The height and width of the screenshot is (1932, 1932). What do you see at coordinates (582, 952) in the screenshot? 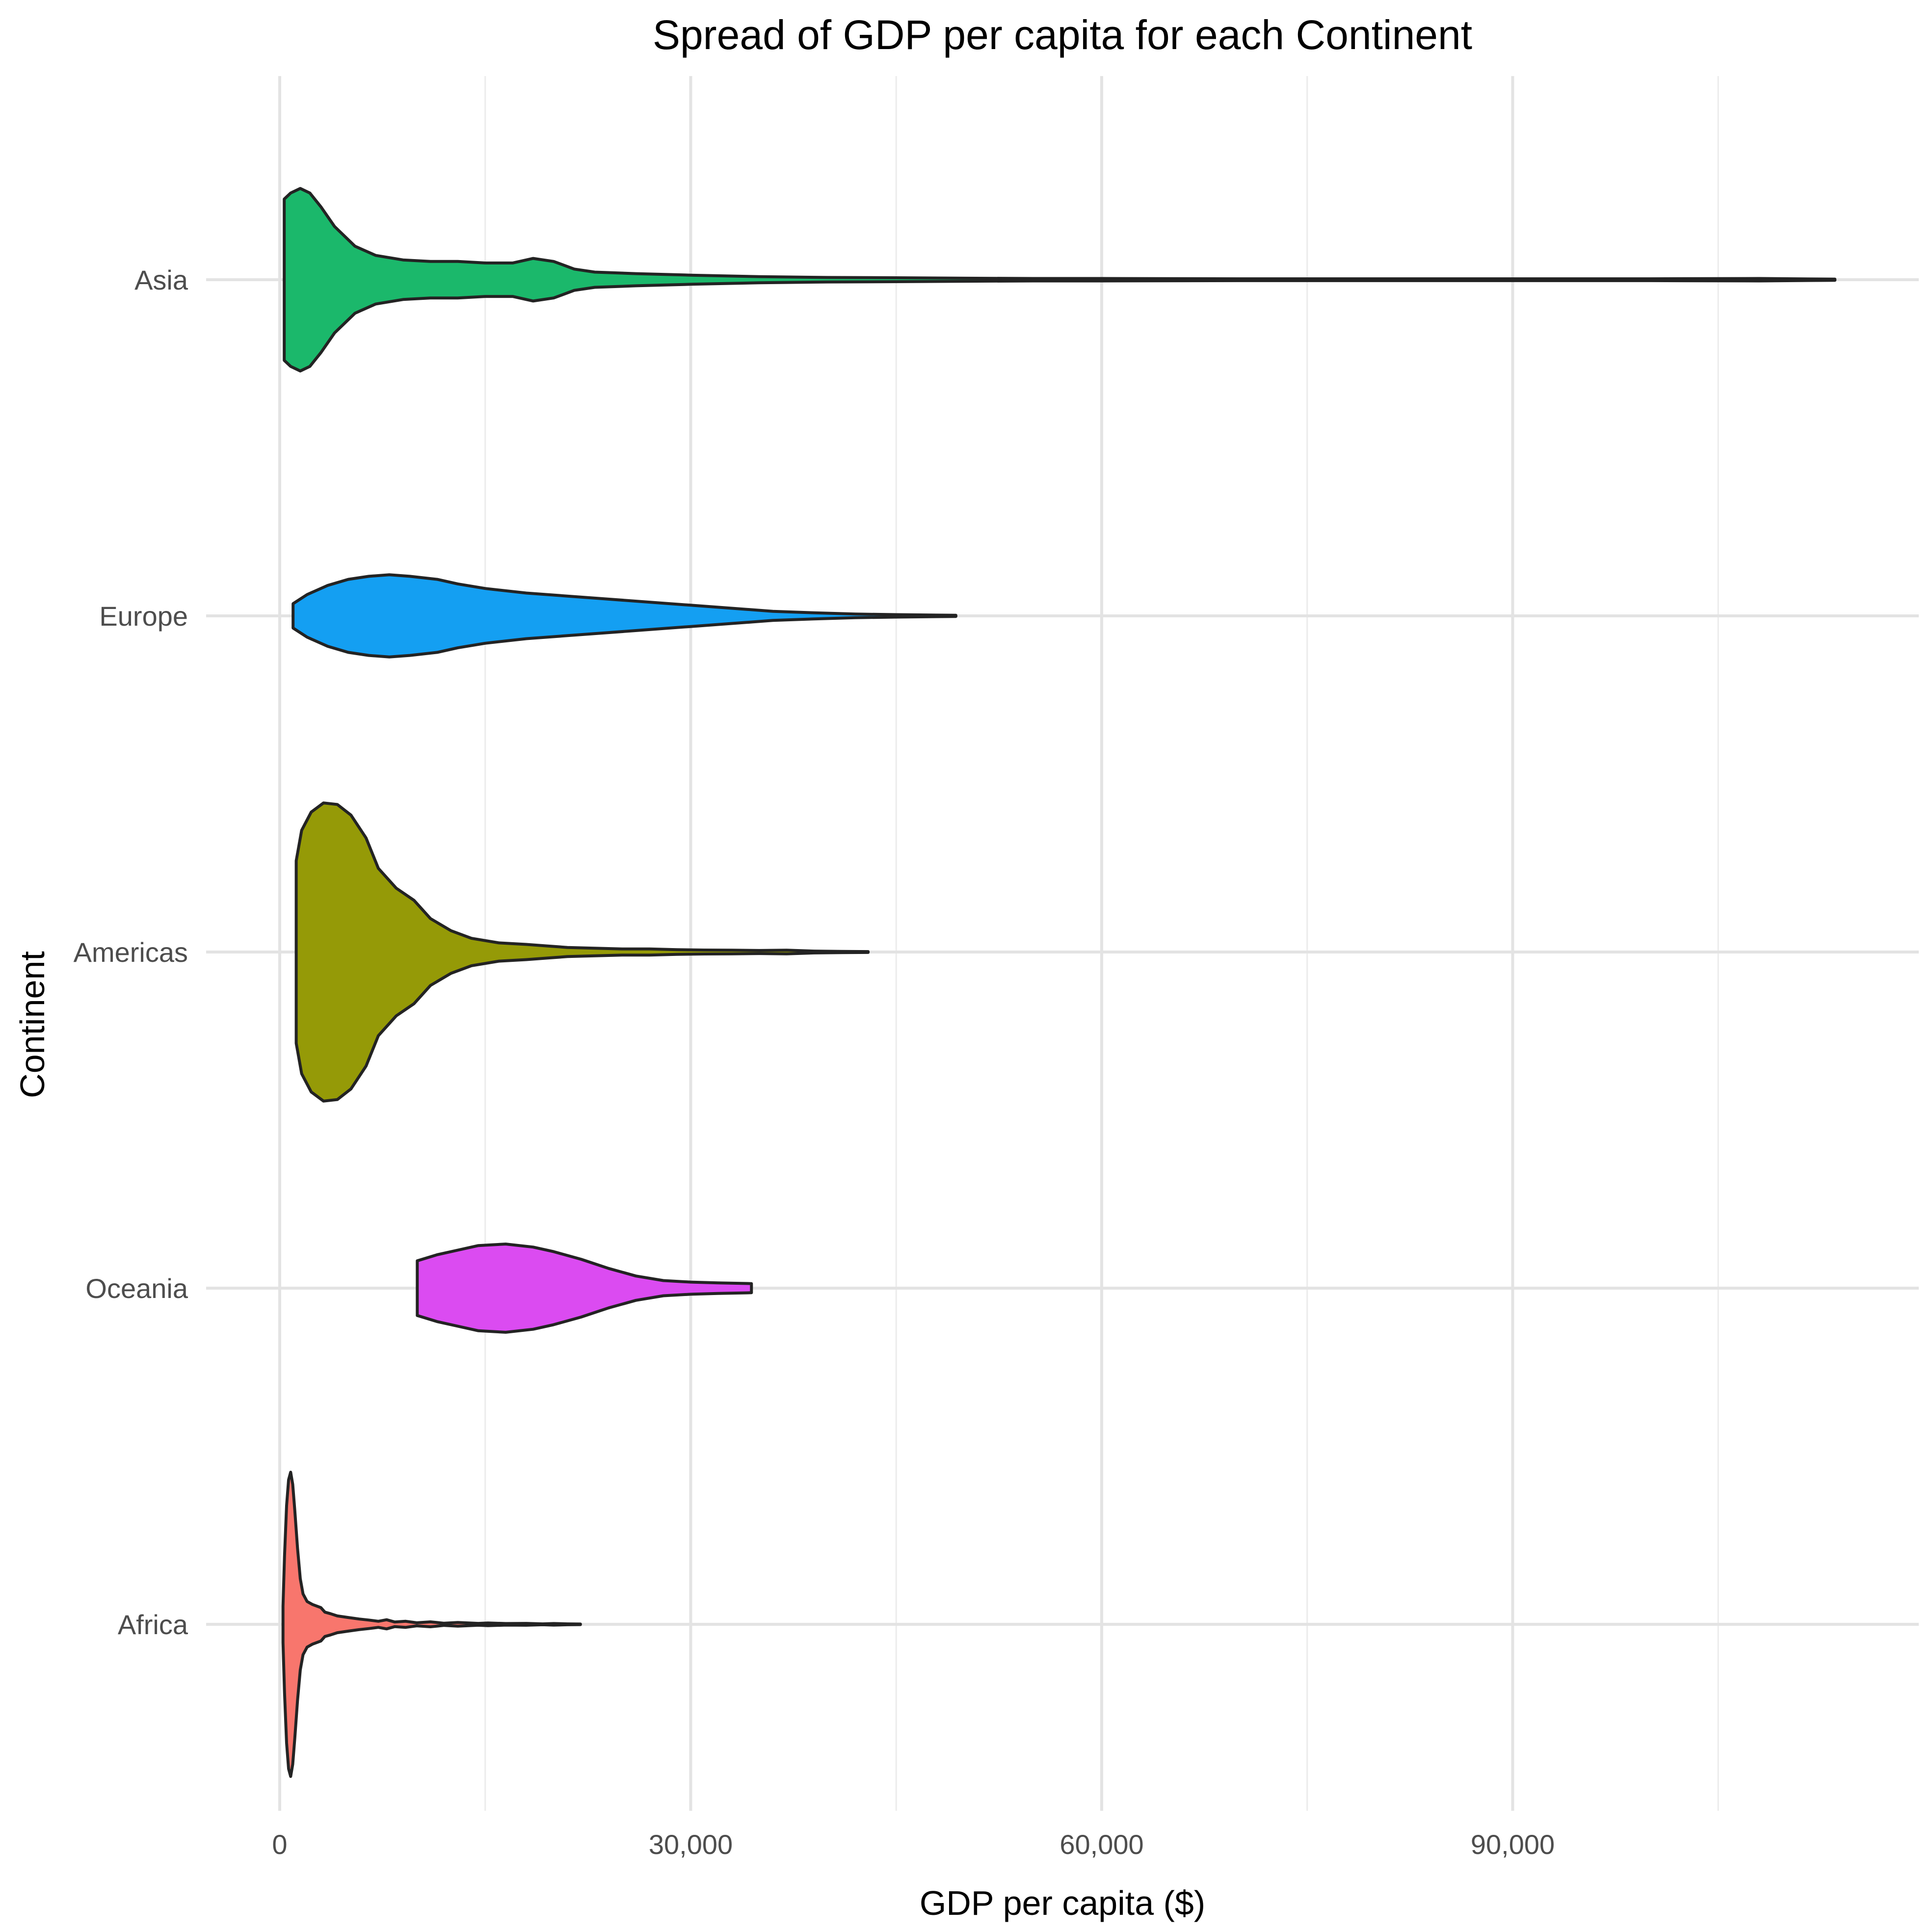
I see `violin-americas` at bounding box center [582, 952].